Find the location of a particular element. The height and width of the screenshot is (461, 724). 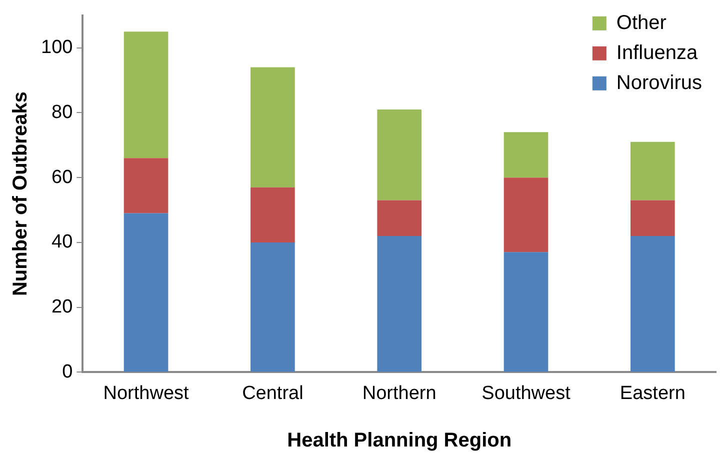

legend-label: Norovirus is located at coordinates (659, 83).